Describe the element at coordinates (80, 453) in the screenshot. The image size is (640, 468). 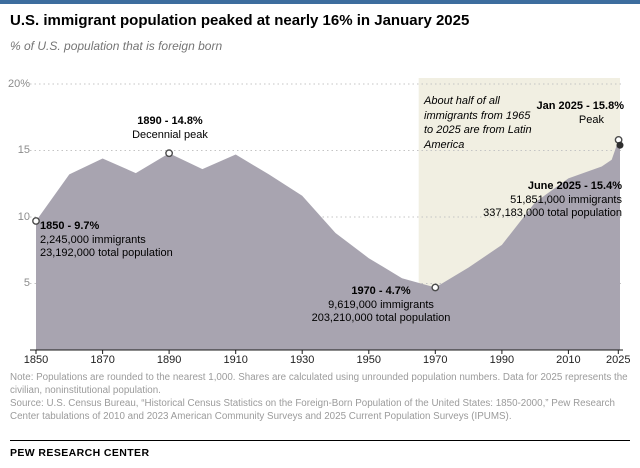
I see `pew-research-center-wordmark: PEW RESEARCH CENTER` at that location.